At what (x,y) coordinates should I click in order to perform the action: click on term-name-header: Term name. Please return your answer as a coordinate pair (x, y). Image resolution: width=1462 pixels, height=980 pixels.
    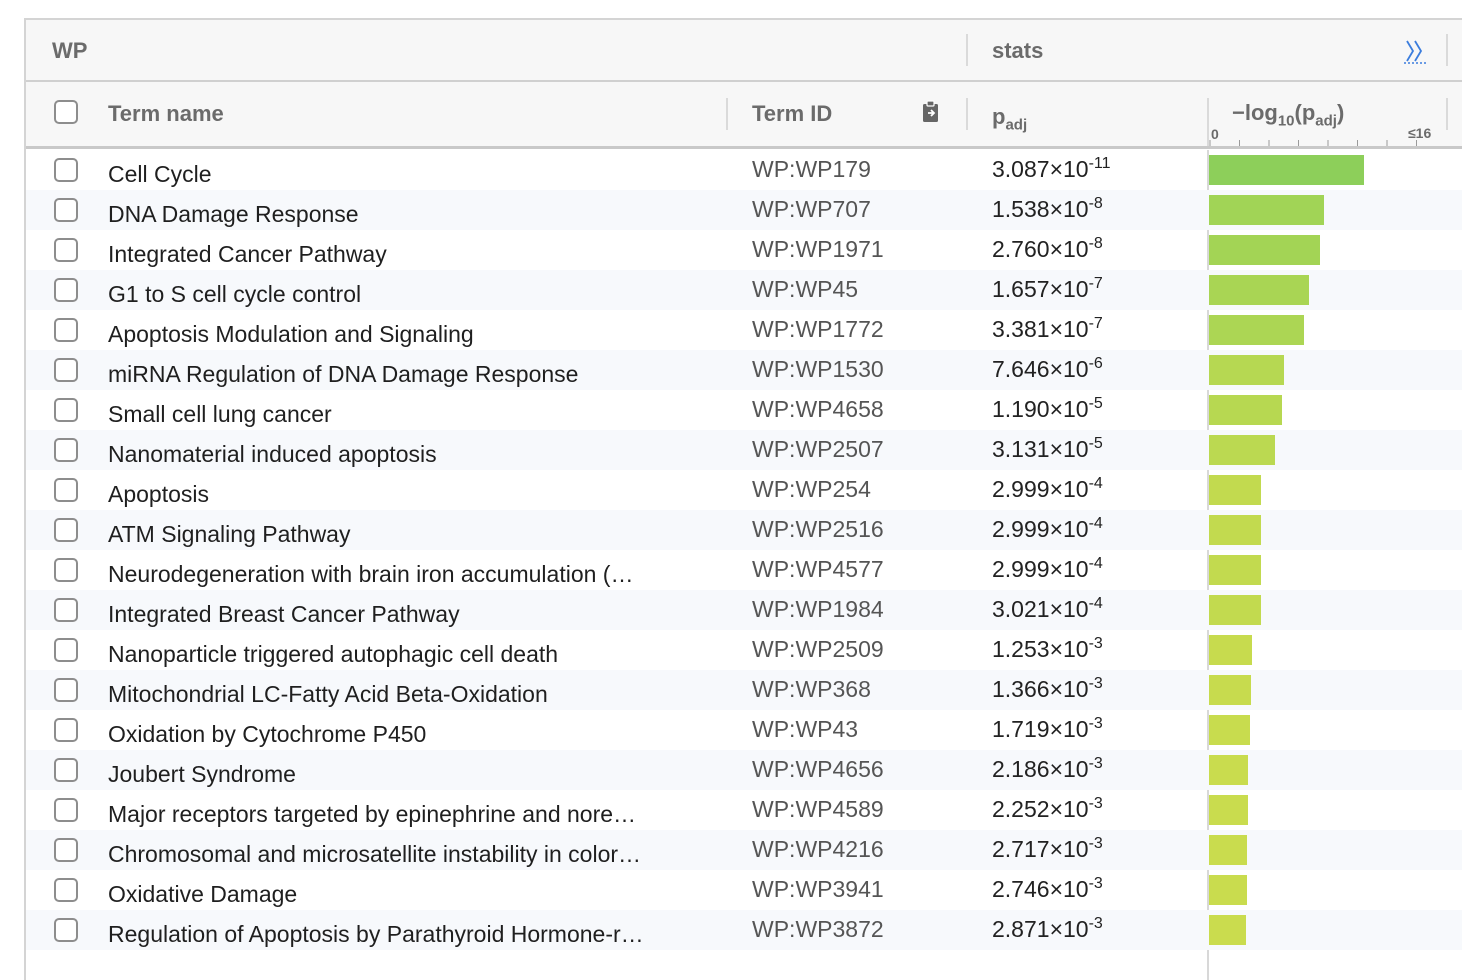
    Looking at the image, I should click on (166, 113).